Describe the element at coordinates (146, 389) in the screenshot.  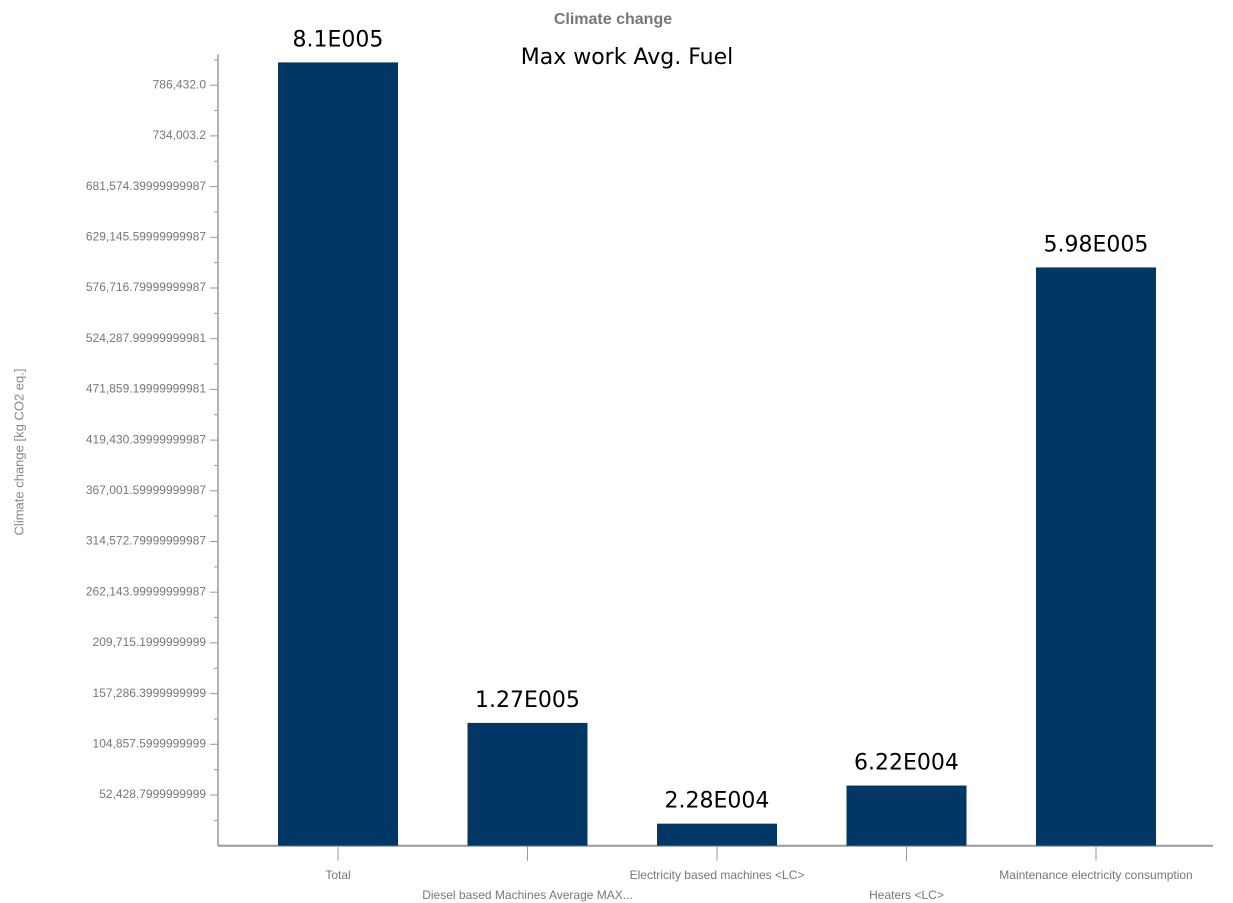
I see `y-tick-label: 471,859.19999999981` at that location.